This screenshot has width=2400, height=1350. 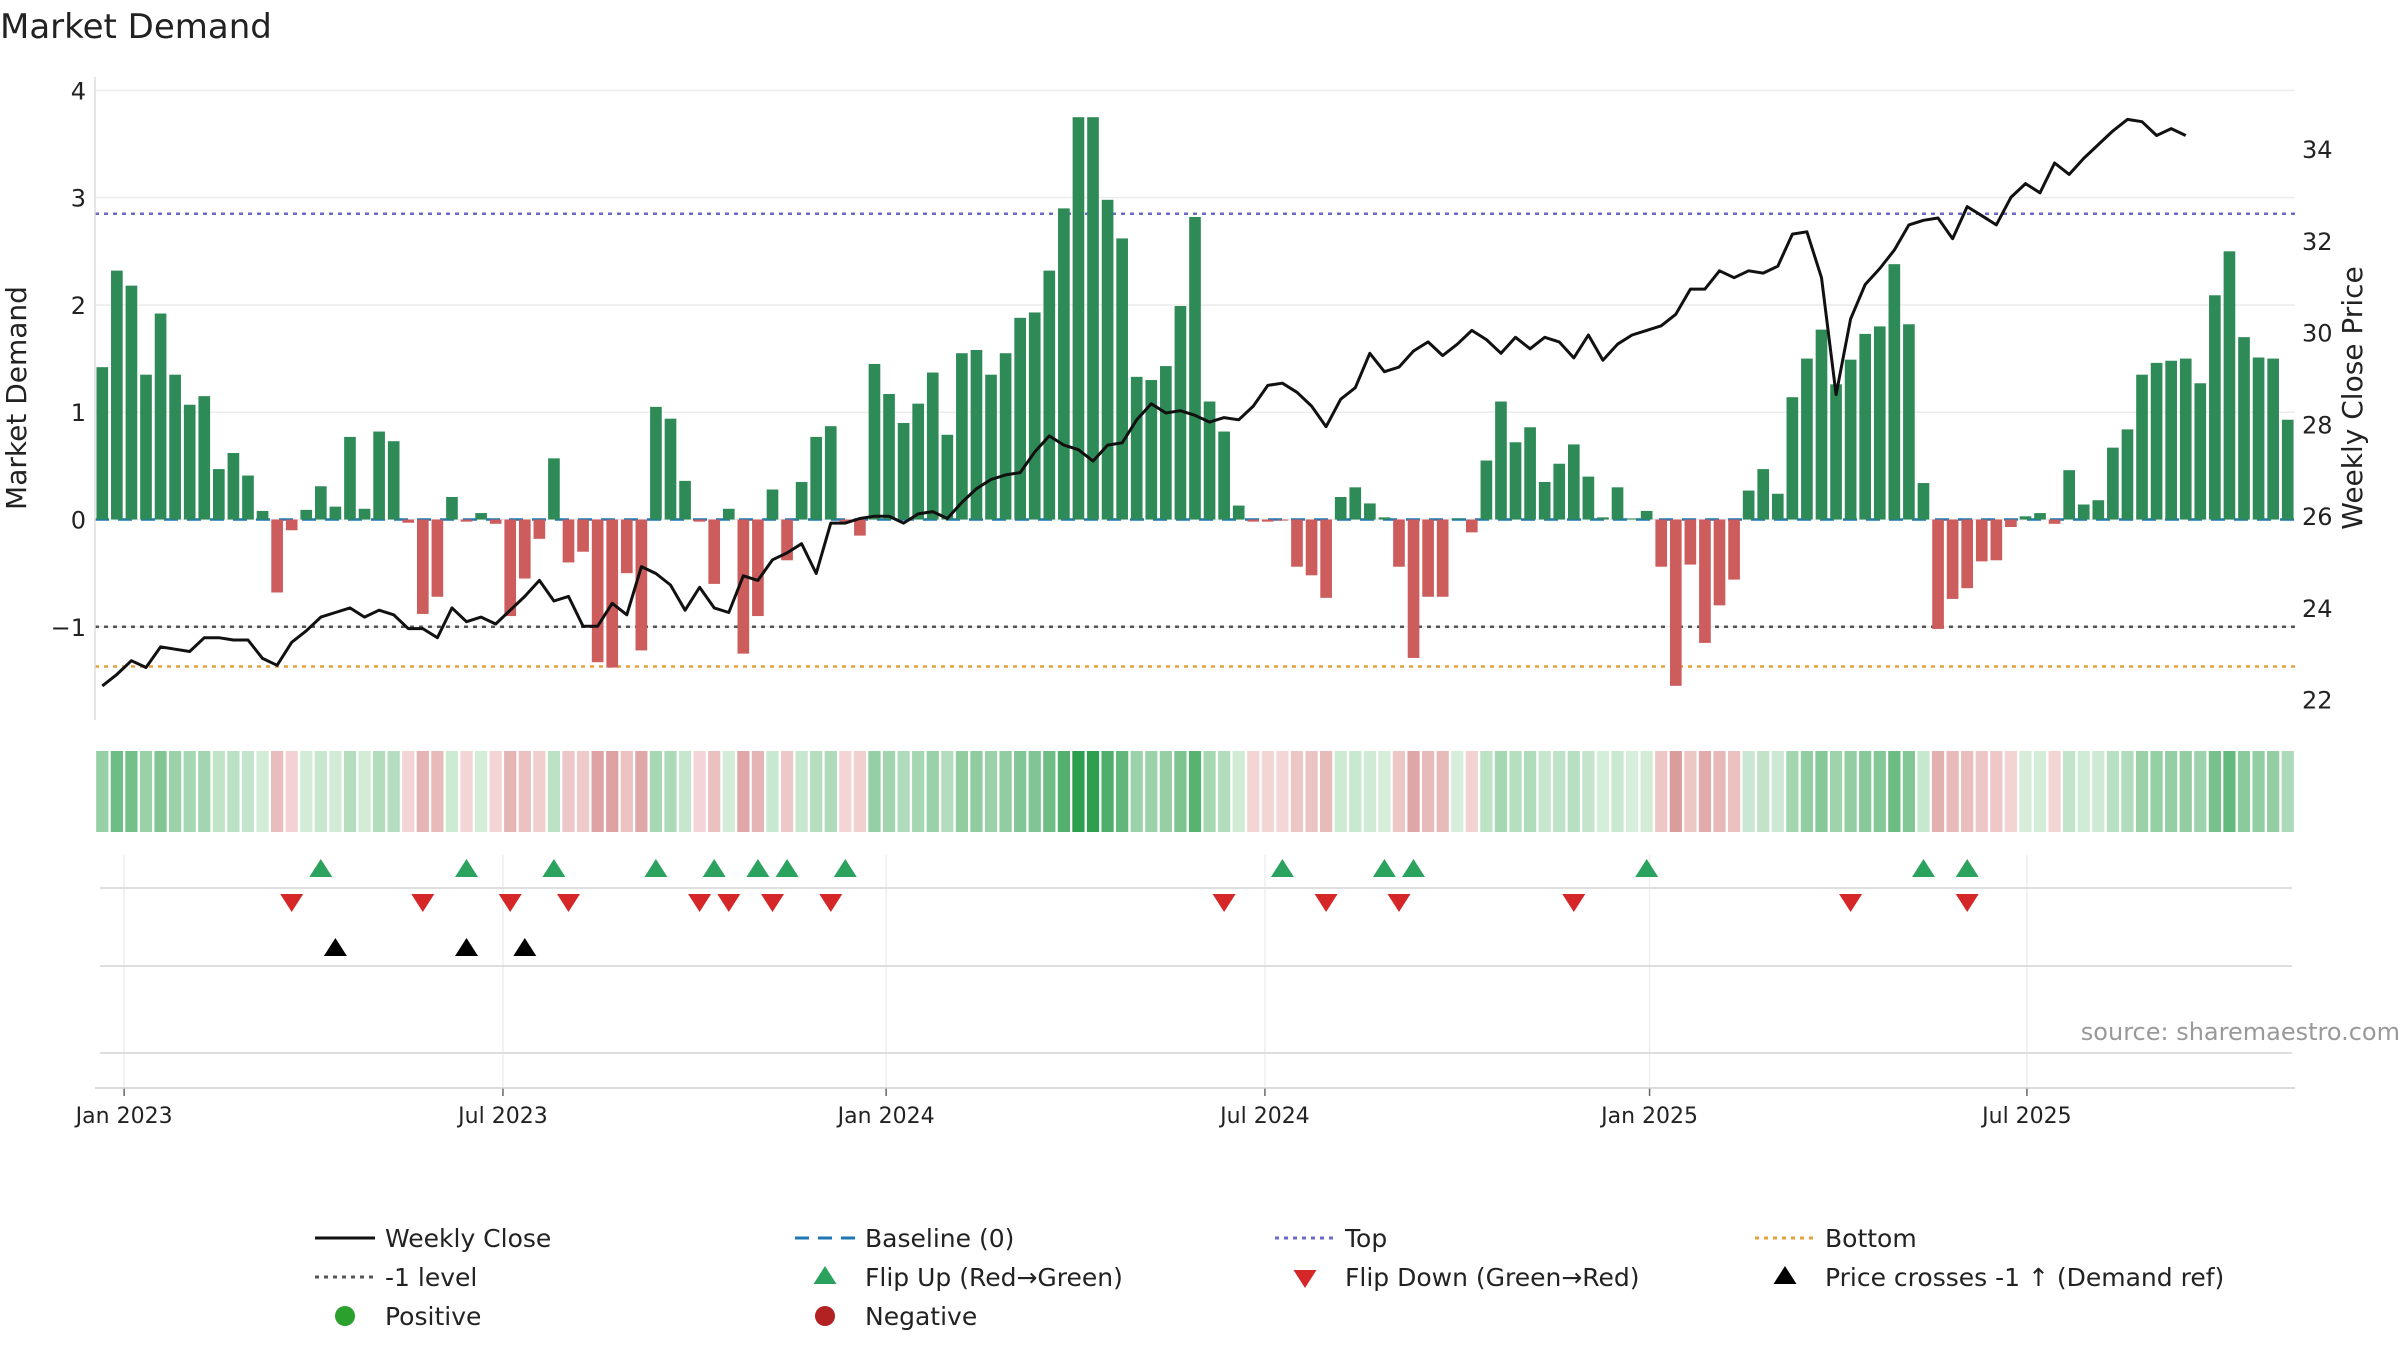 I want to click on legend-label: Baseline (0), so click(x=939, y=1238).